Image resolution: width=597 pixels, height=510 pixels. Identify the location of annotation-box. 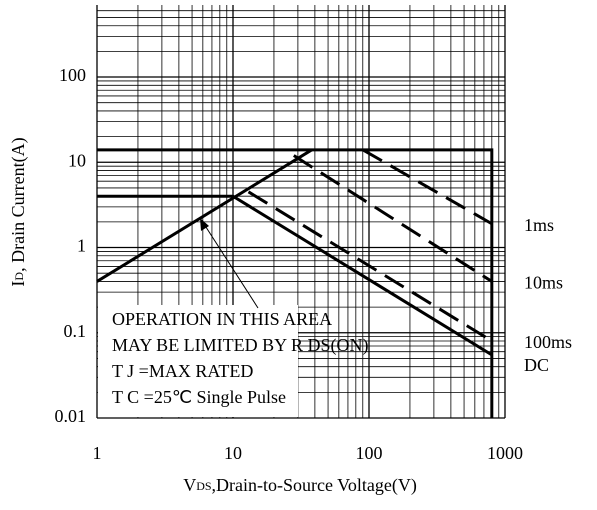
(198, 361).